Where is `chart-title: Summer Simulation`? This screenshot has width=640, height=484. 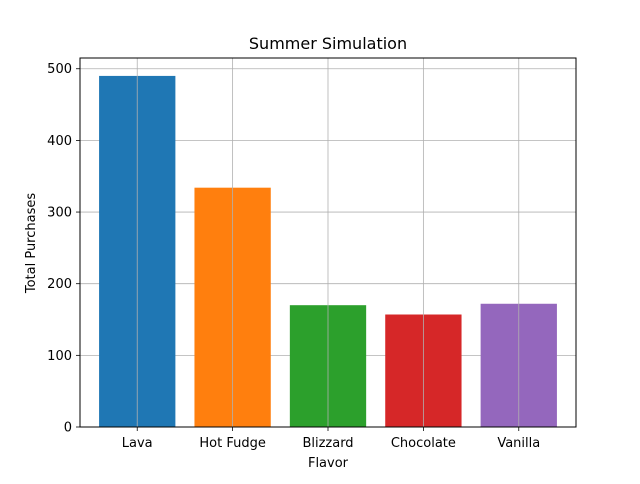 chart-title: Summer Simulation is located at coordinates (328, 43).